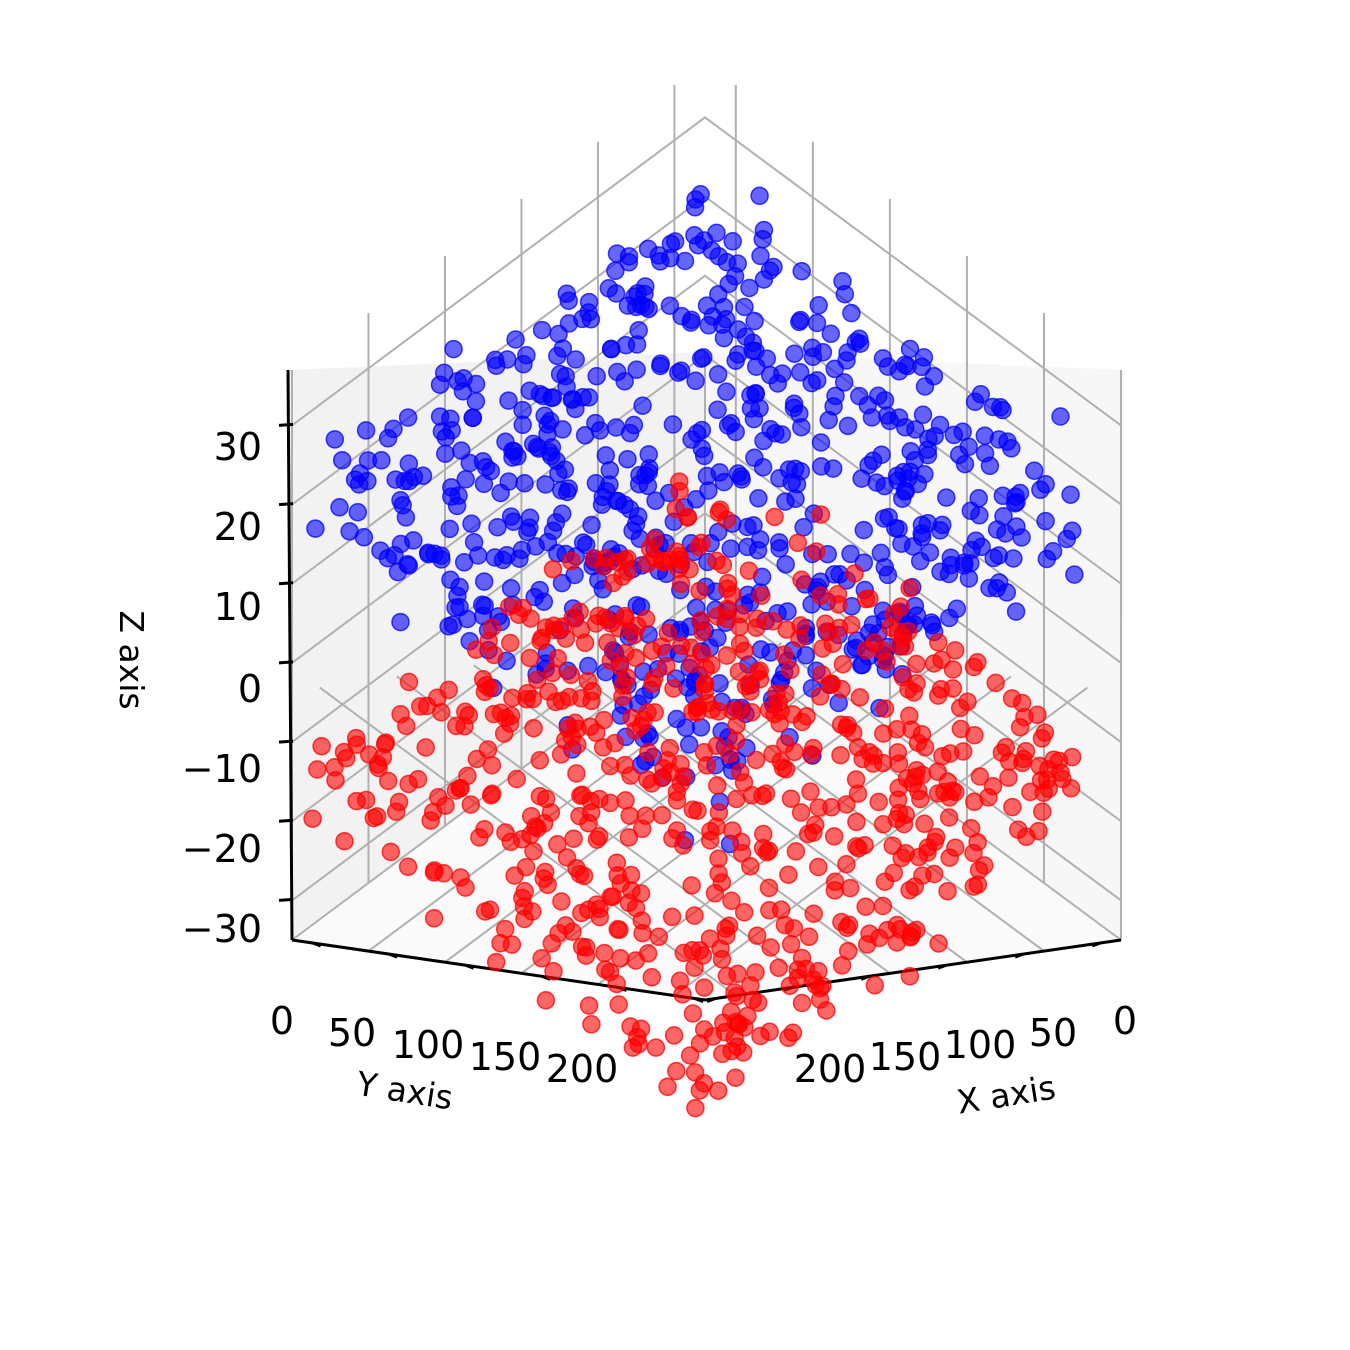 Image resolution: width=1350 pixels, height=1350 pixels. I want to click on z-tick, so click(286, 741).